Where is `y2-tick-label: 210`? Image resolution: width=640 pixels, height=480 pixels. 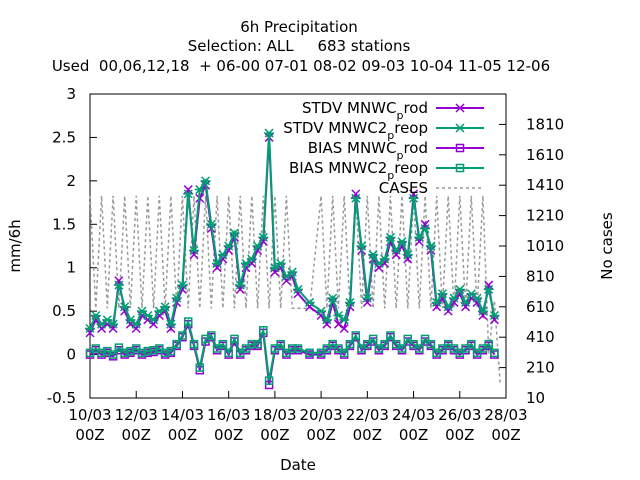
y2-tick-label: 210 is located at coordinates (540, 368).